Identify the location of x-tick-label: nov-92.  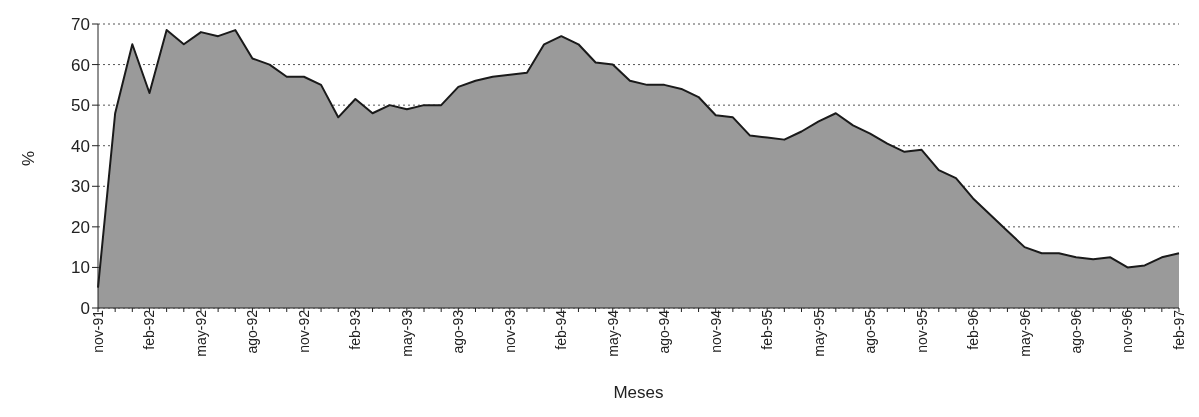
(303, 331).